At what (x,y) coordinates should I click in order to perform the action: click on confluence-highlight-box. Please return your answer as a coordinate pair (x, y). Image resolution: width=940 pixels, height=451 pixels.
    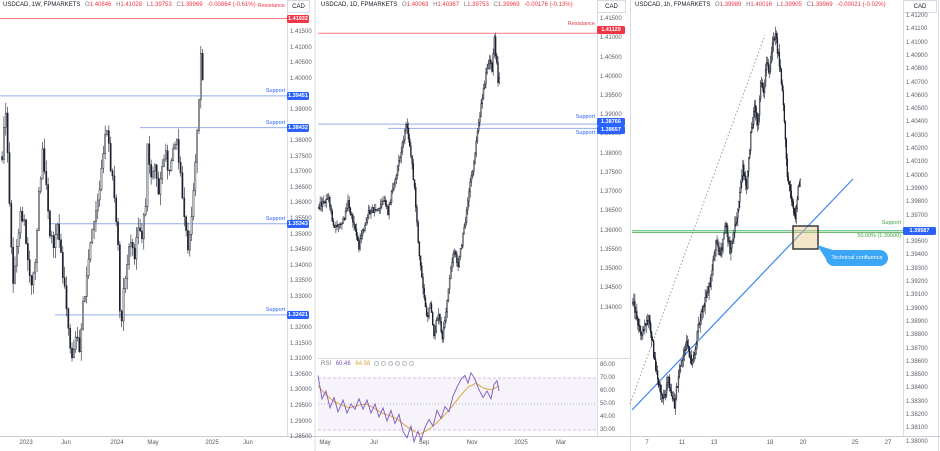
    Looking at the image, I should click on (805, 237).